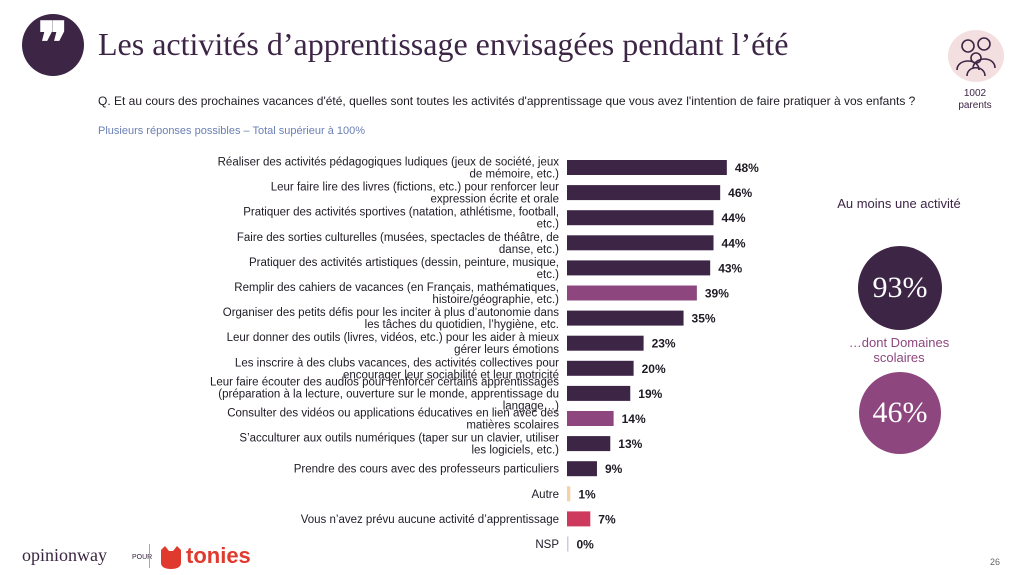 This screenshot has width=1024, height=575. I want to click on value-label: 20%, so click(654, 369).